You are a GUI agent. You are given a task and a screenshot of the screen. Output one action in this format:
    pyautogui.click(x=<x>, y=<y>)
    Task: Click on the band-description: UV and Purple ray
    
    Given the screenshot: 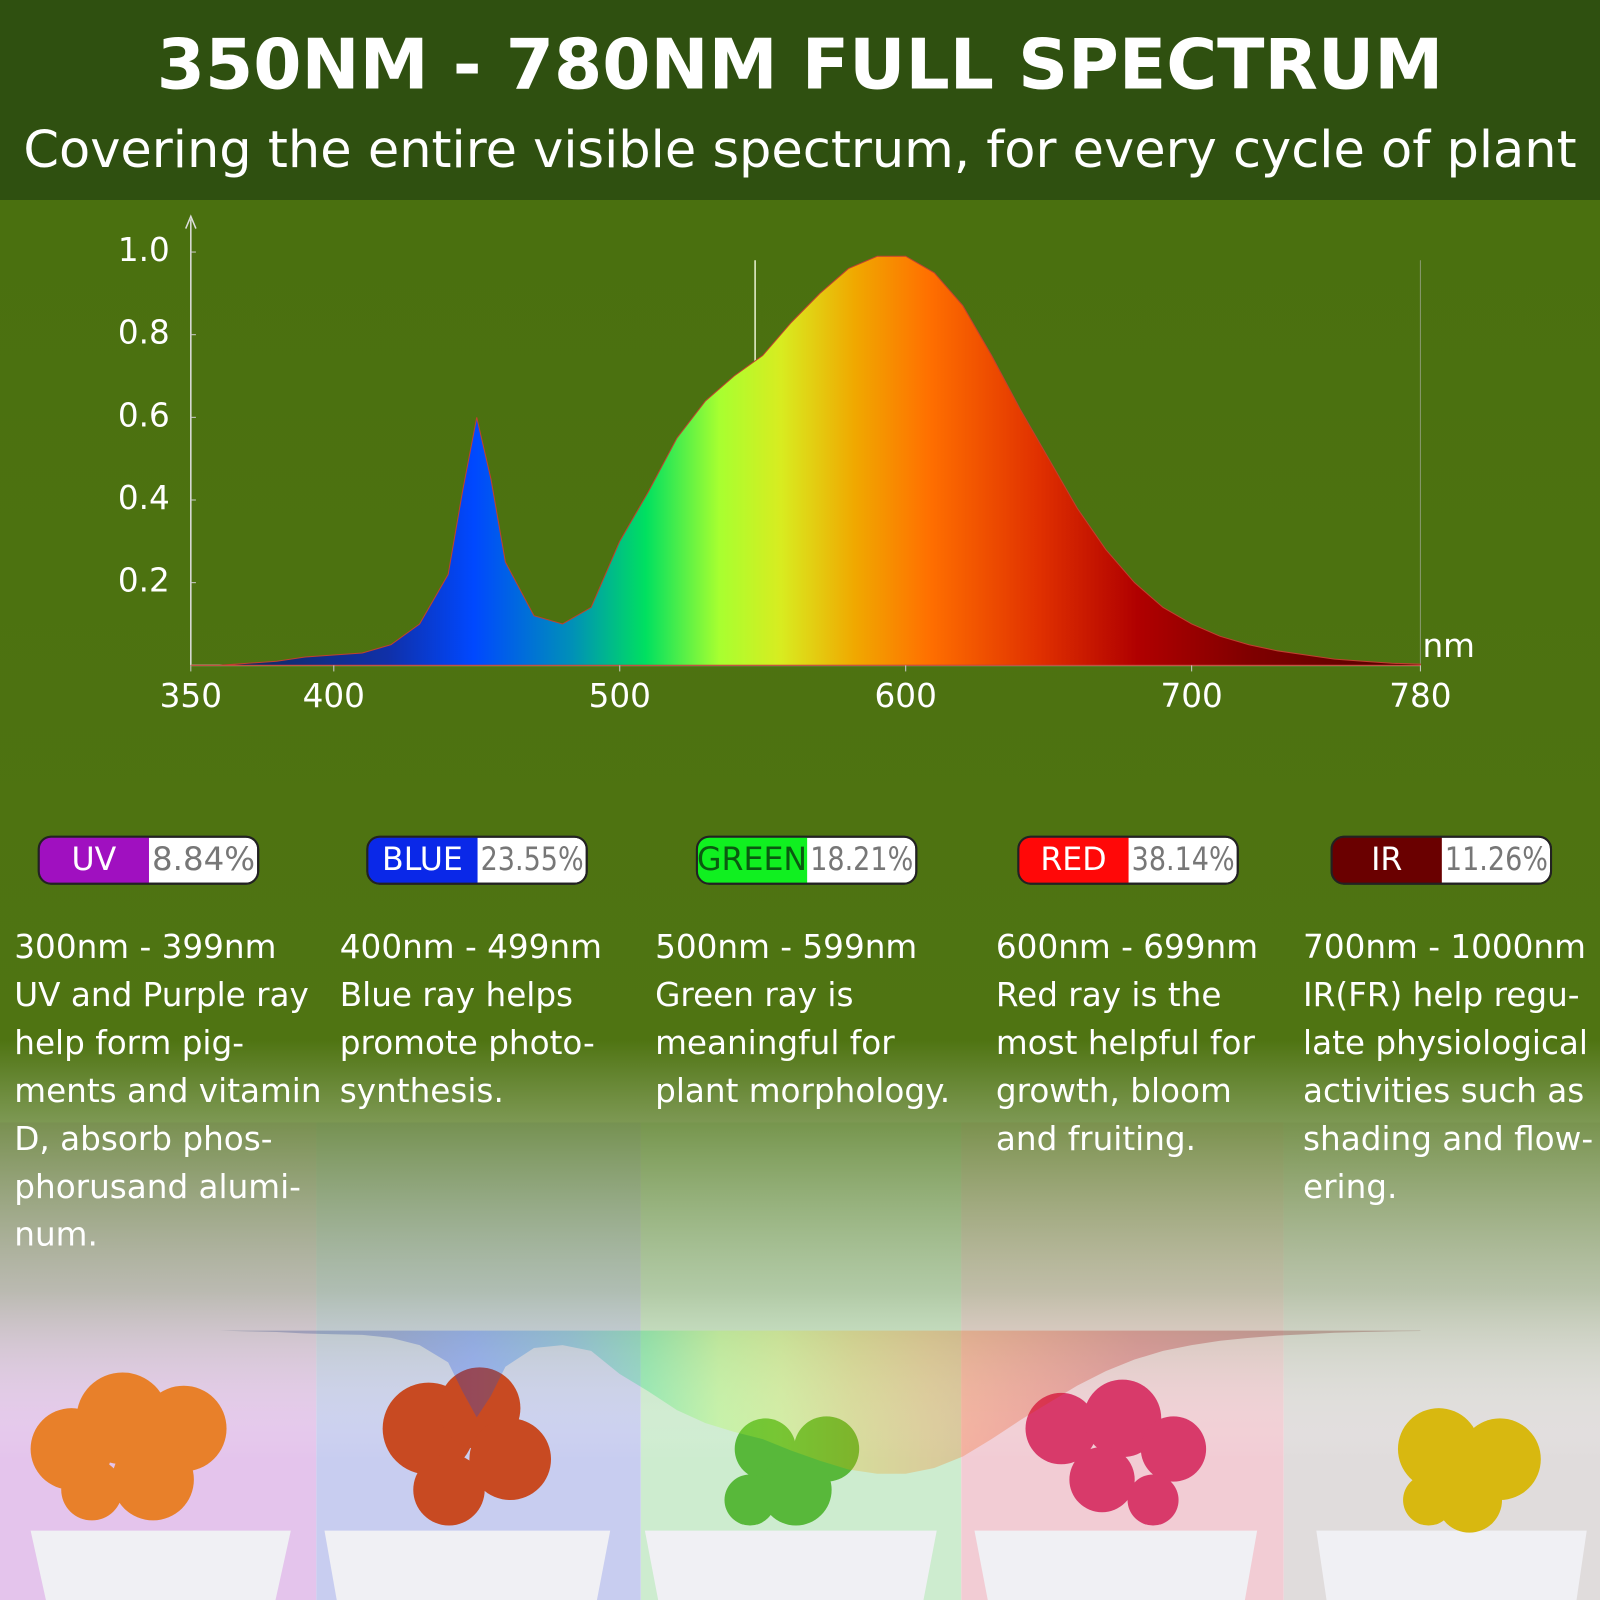 What is the action you would take?
    pyautogui.click(x=161, y=995)
    